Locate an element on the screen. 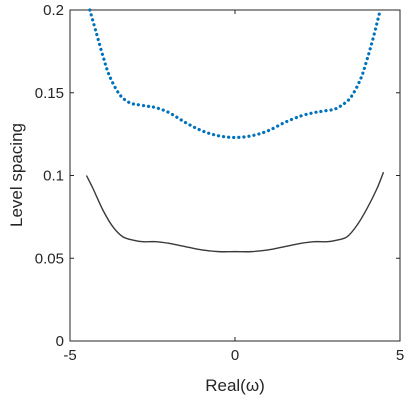 Image resolution: width=415 pixels, height=402 pixels. x-tick-label: -5 is located at coordinates (69, 355).